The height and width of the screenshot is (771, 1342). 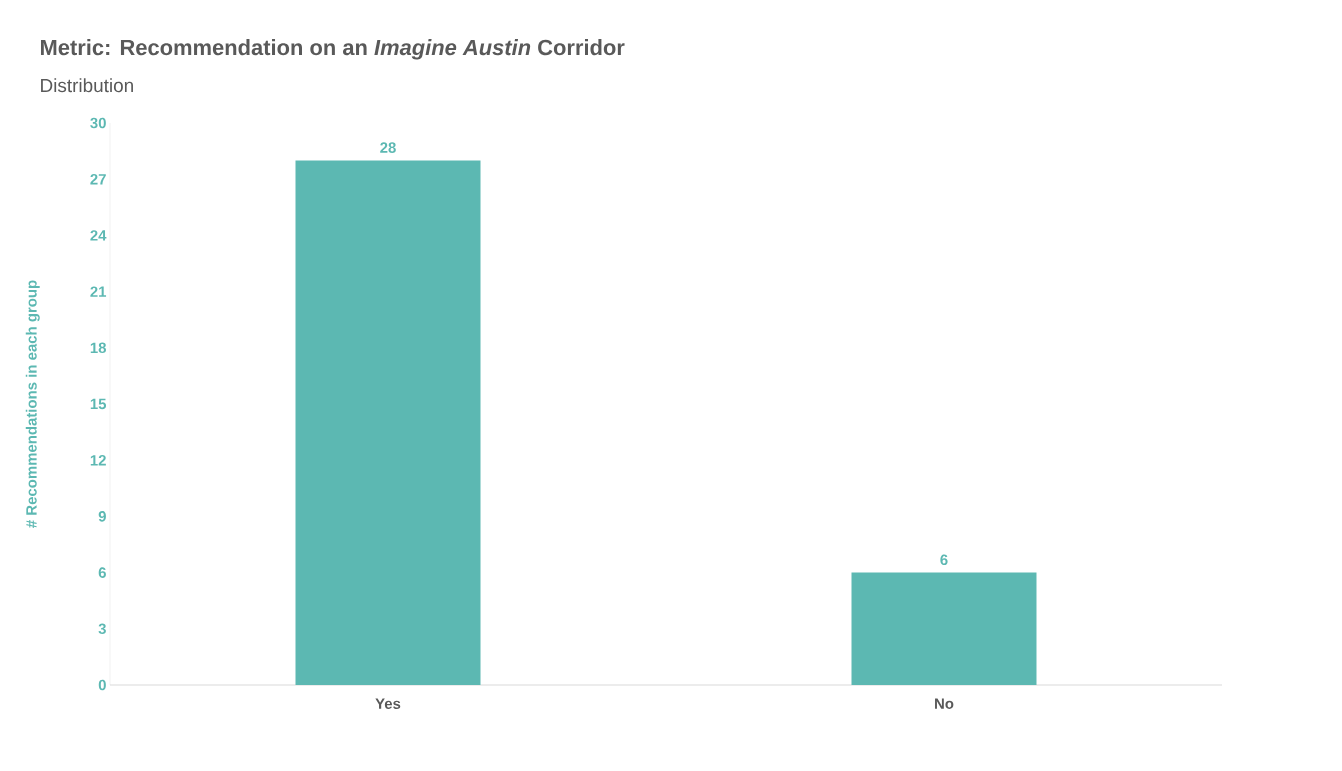 What do you see at coordinates (87, 85) in the screenshot?
I see `chart-subtitle: Distribution` at bounding box center [87, 85].